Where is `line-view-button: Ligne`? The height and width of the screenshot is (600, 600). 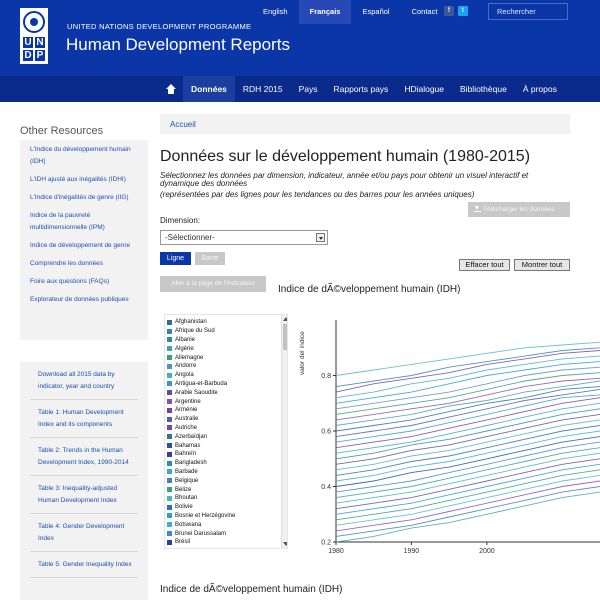 line-view-button: Ligne is located at coordinates (175, 258).